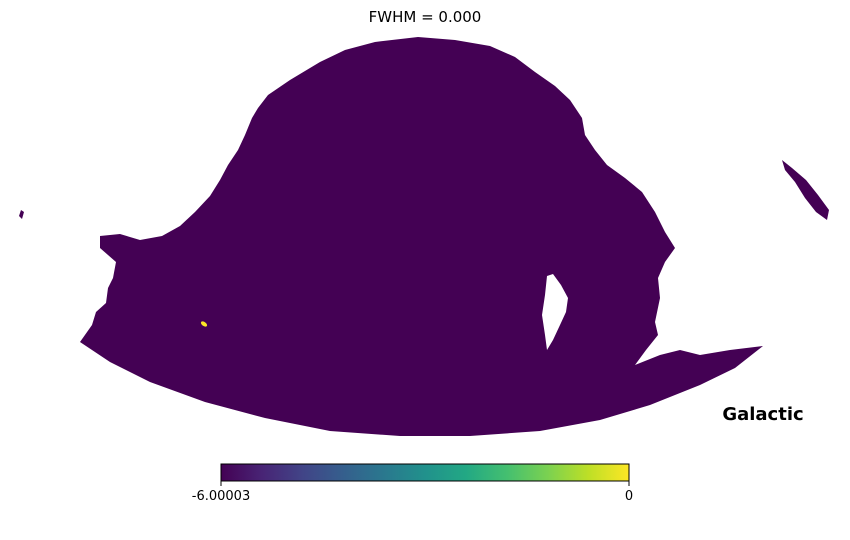  Describe the element at coordinates (805, 190) in the screenshot. I see `map-coverage-fragment-right` at that location.